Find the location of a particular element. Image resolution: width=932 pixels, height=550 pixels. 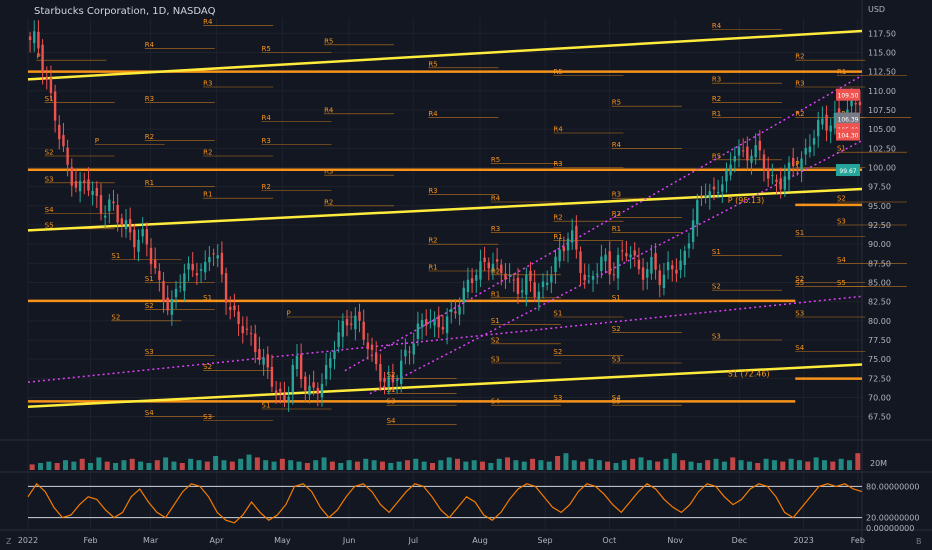

price-tick: 72.50 is located at coordinates (879, 378).